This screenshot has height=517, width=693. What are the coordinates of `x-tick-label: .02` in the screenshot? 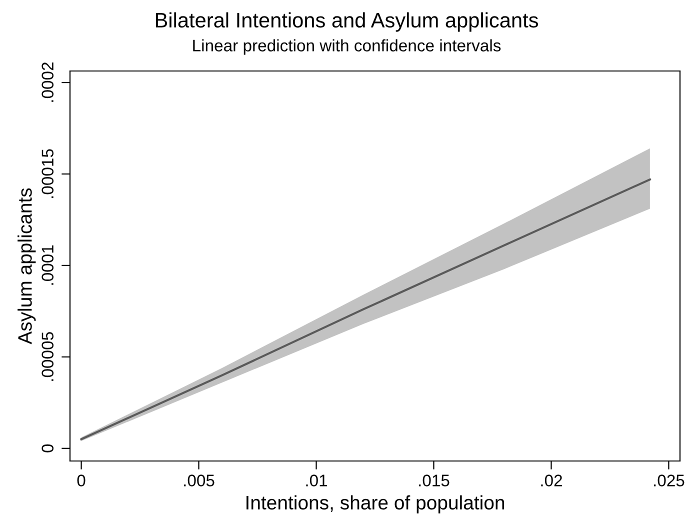 It's located at (551, 480).